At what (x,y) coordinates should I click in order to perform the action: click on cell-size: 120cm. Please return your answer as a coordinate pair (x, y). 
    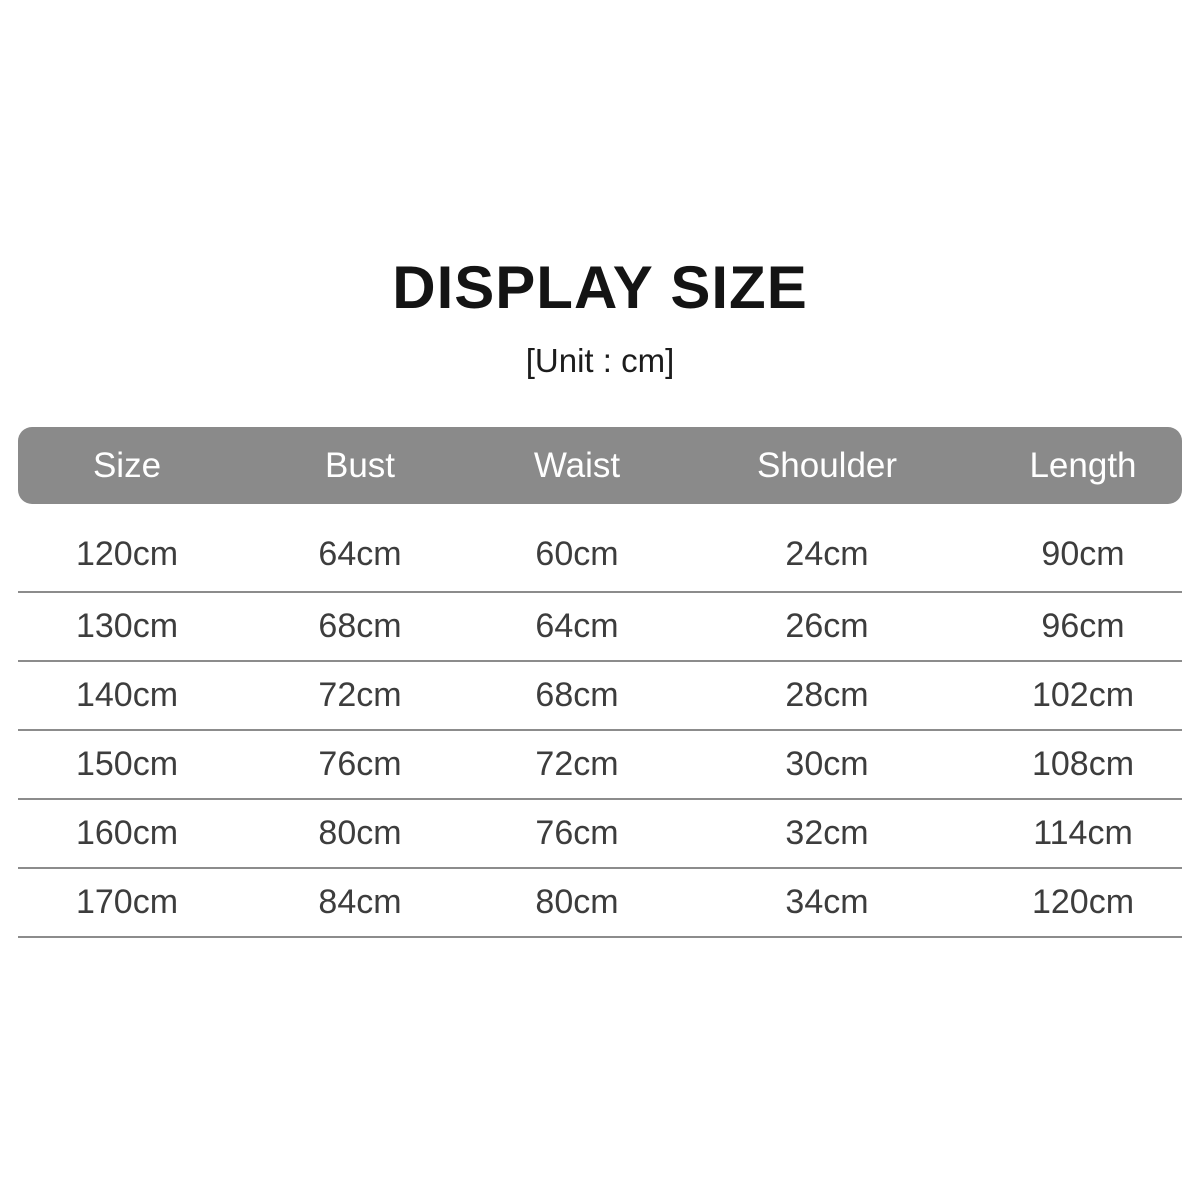
    Looking at the image, I should click on (127, 554).